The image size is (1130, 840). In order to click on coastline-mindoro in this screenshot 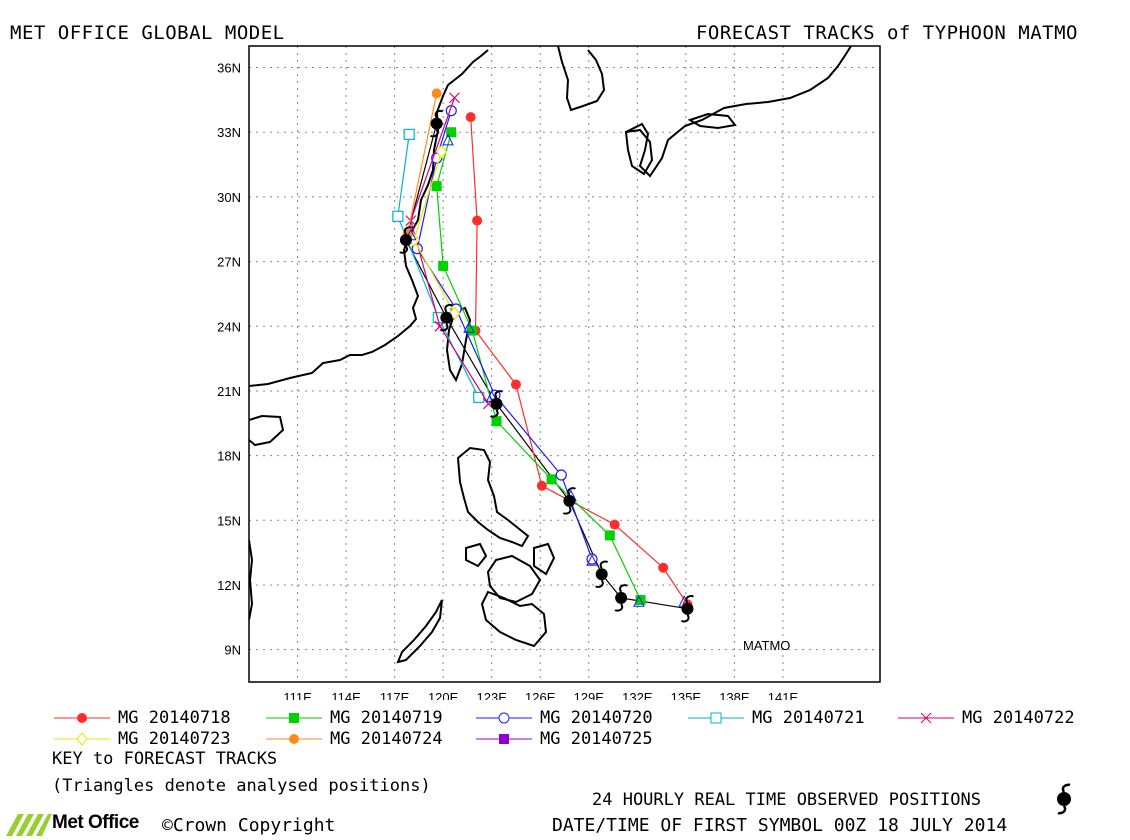, I will do `click(476, 555)`.